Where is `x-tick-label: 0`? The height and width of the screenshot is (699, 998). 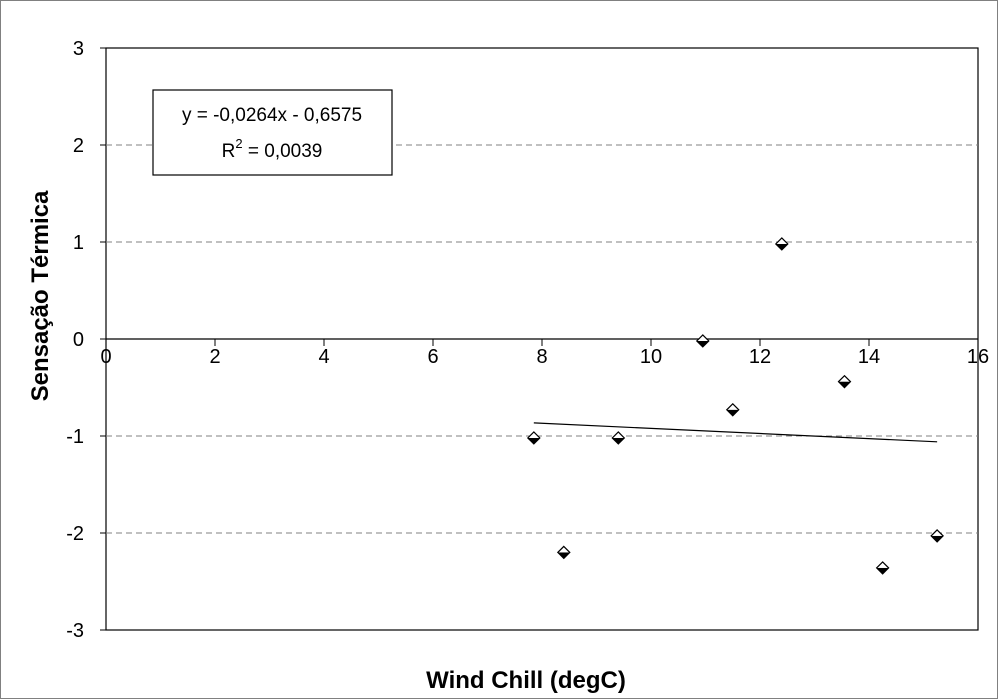
x-tick-label: 0 is located at coordinates (105, 357).